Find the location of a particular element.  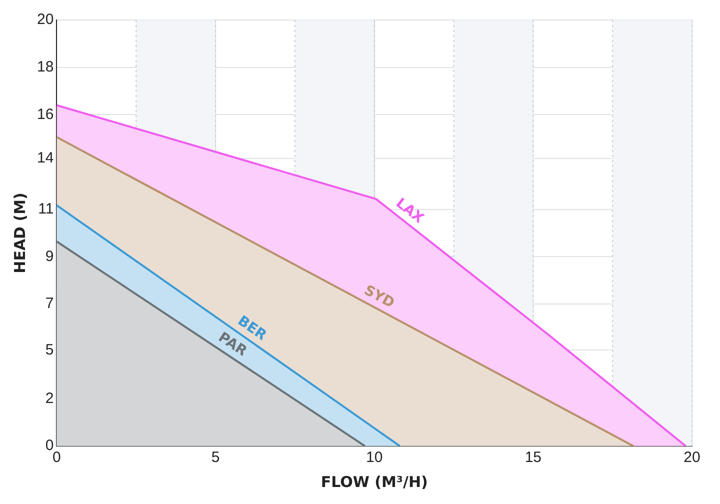

y-tick-label: 9 is located at coordinates (49, 256).